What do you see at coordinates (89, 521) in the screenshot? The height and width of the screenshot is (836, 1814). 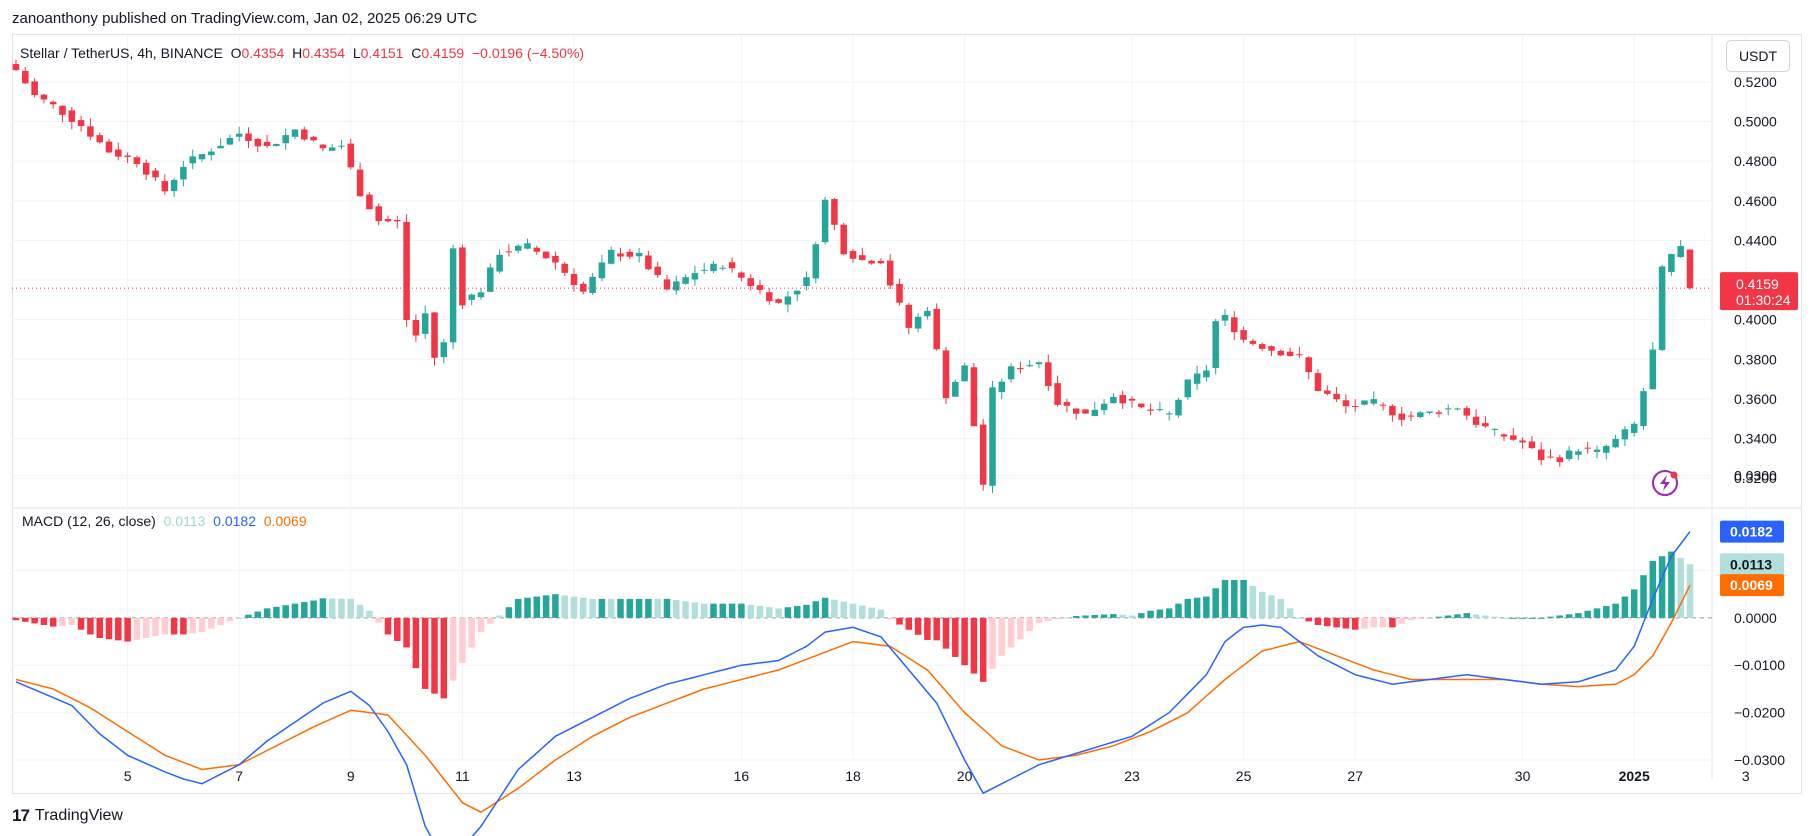 I see `macd-indicator-label: MACD (12, 26, close)` at bounding box center [89, 521].